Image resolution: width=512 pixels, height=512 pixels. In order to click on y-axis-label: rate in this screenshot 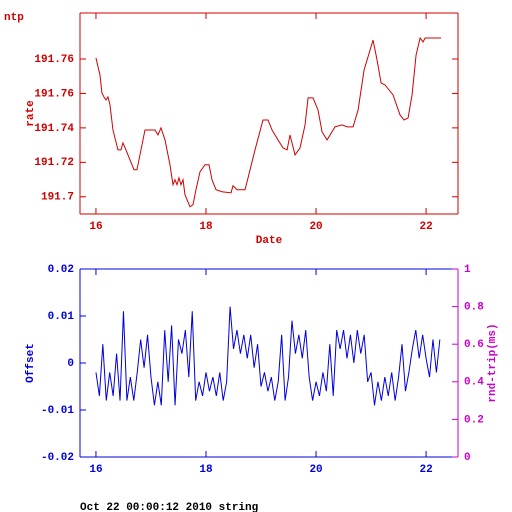, I will do `click(31, 113)`.